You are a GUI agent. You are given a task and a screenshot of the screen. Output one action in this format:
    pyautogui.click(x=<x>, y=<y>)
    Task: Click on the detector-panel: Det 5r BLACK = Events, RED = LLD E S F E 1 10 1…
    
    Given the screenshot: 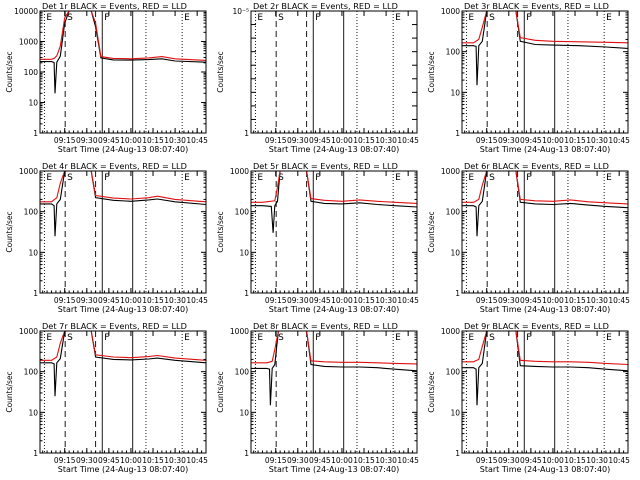 What is the action you would take?
    pyautogui.click(x=317, y=237)
    